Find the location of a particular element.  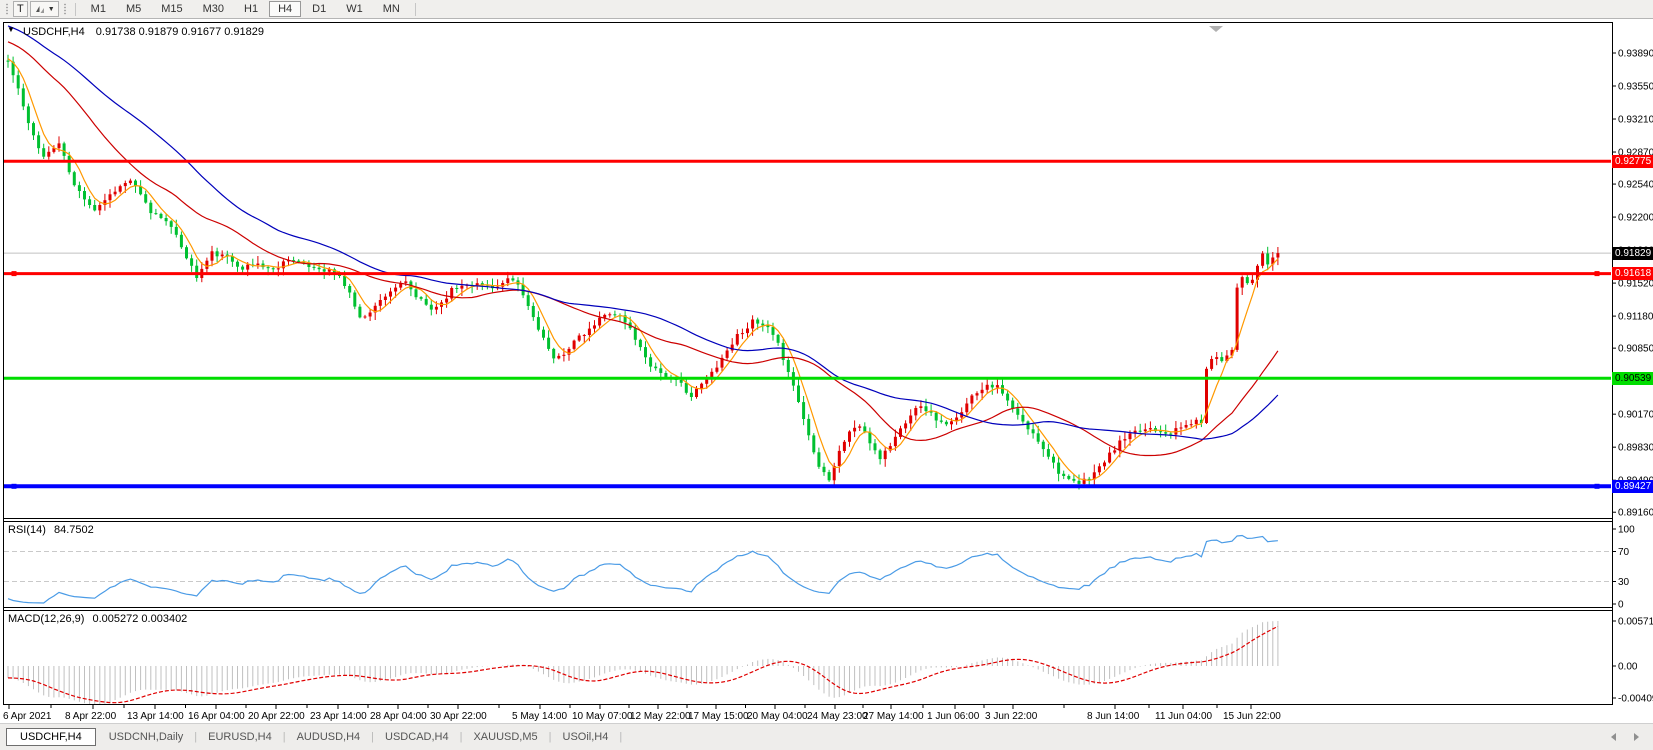

svg-text: 3 Jun 22:00 is located at coordinates (1011, 716).